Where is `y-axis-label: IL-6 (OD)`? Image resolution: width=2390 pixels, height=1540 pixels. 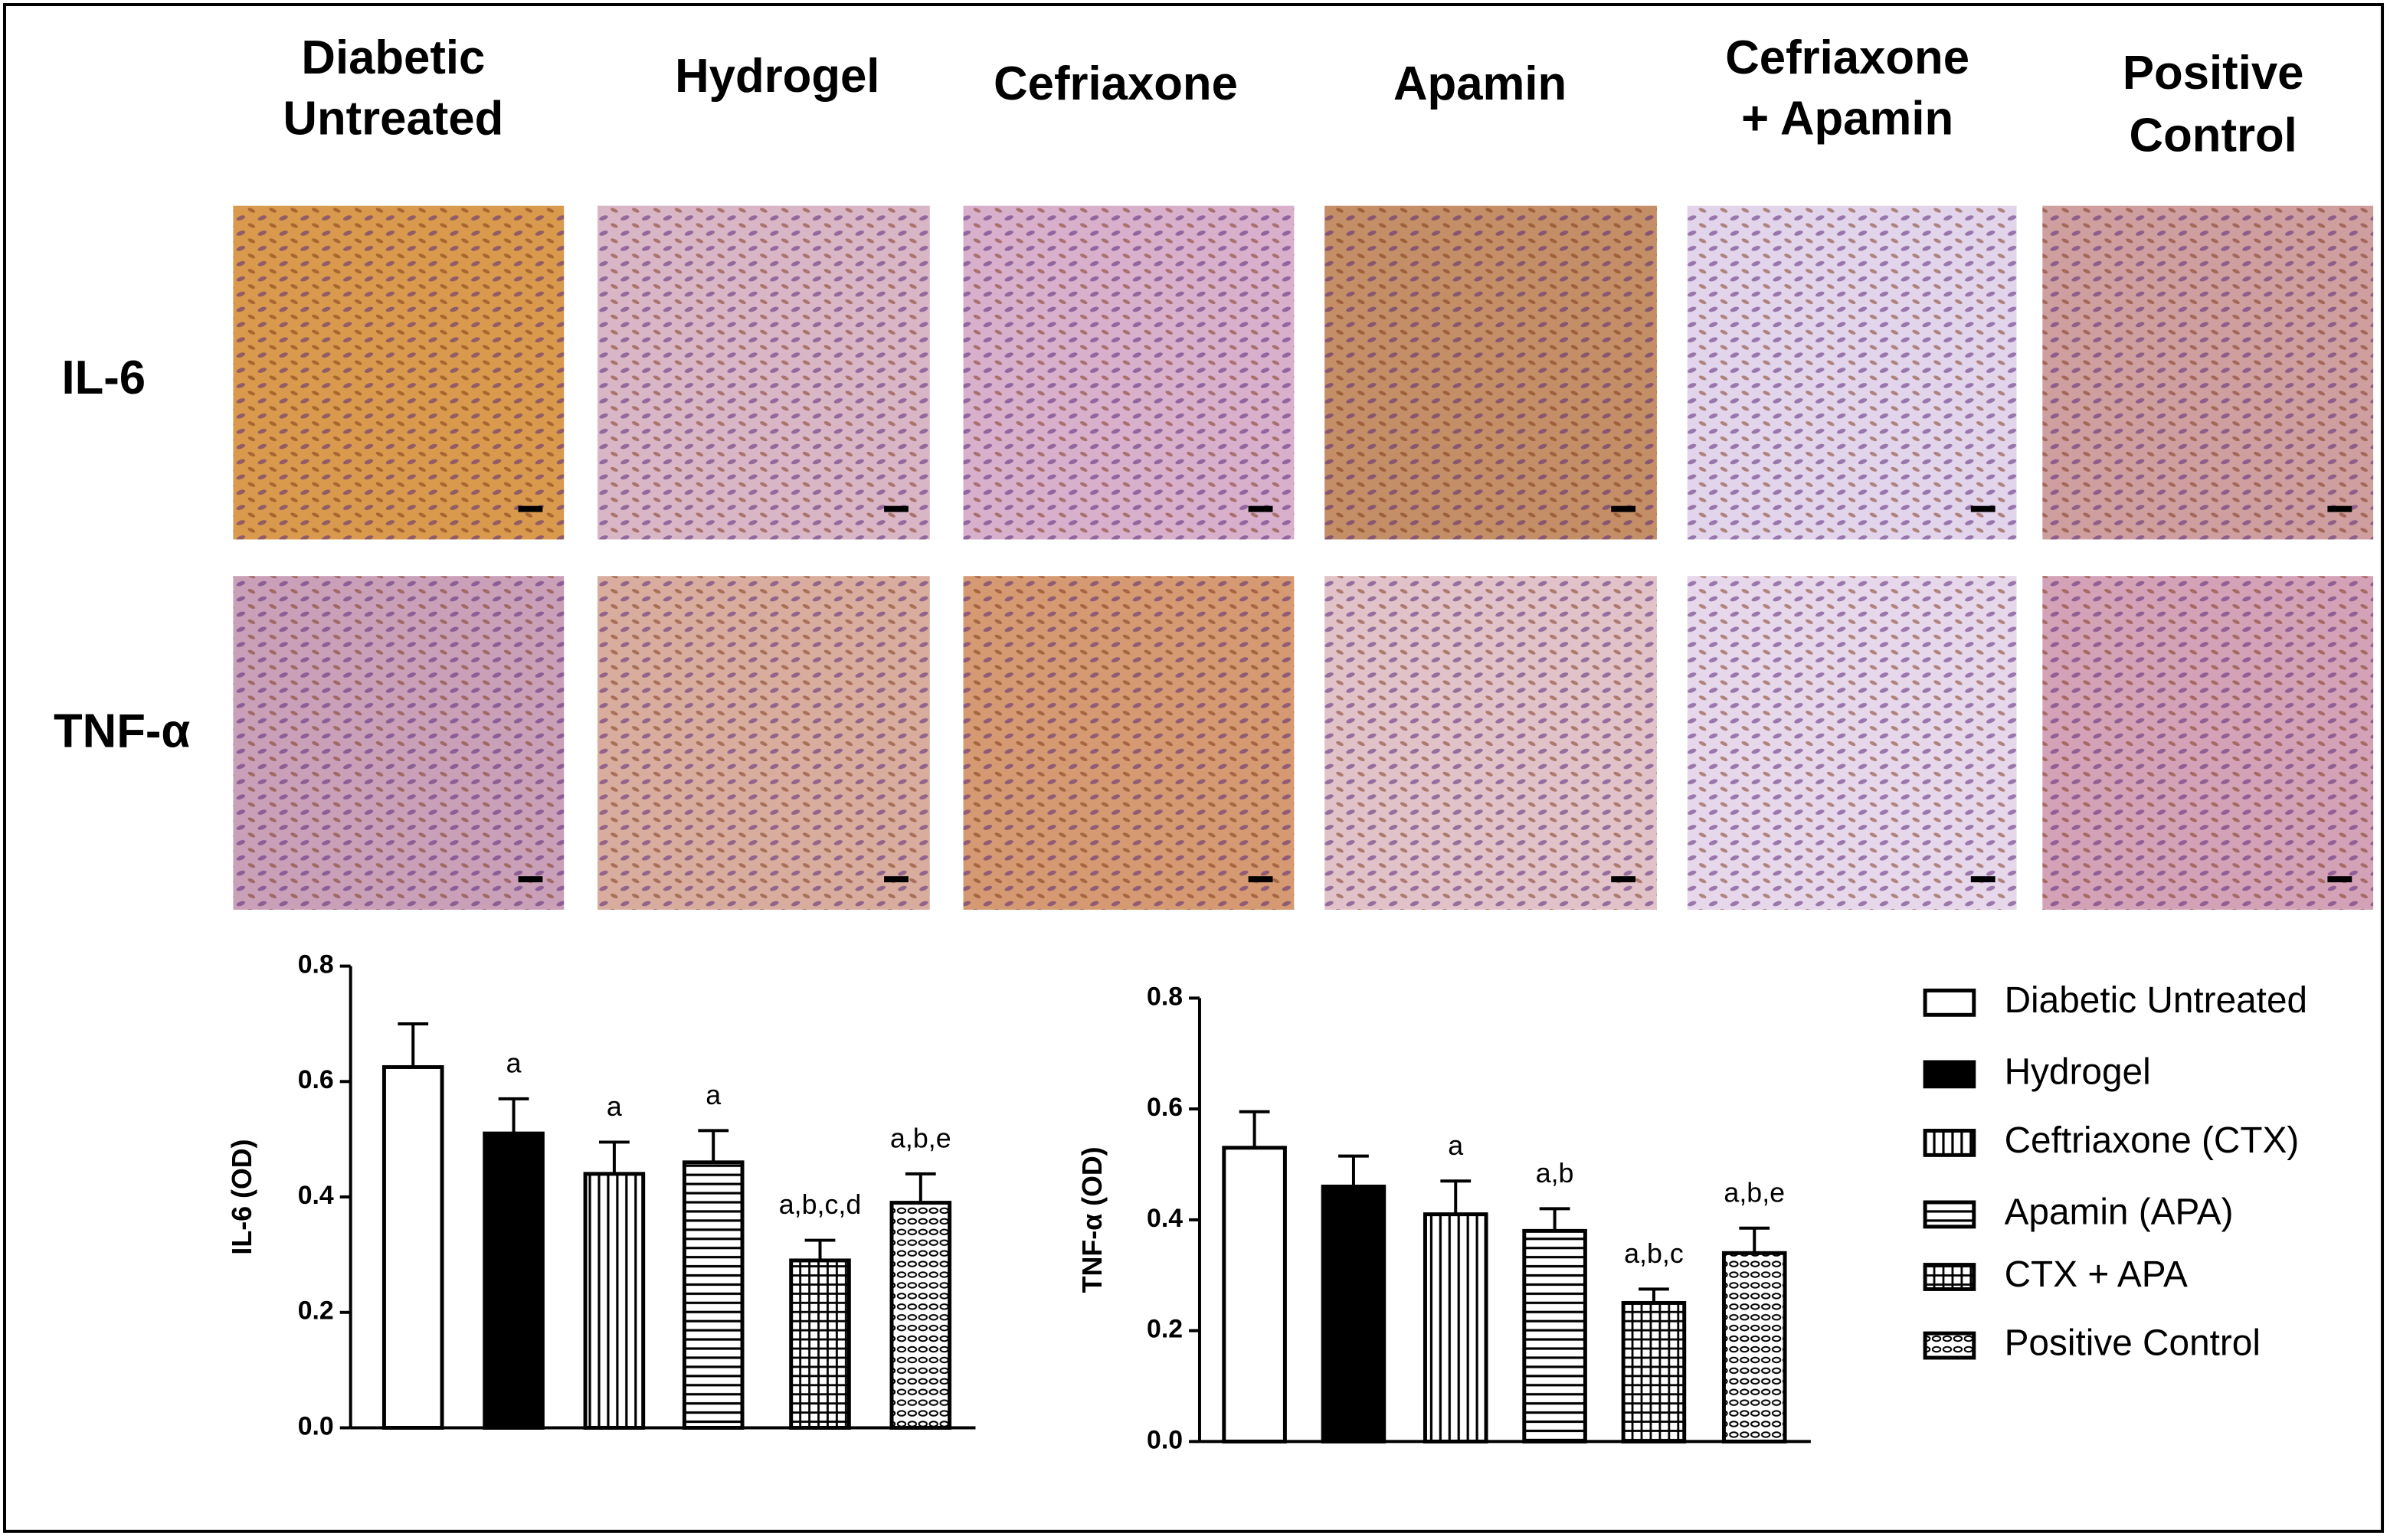 y-axis-label: IL-6 (OD) is located at coordinates (242, 1196).